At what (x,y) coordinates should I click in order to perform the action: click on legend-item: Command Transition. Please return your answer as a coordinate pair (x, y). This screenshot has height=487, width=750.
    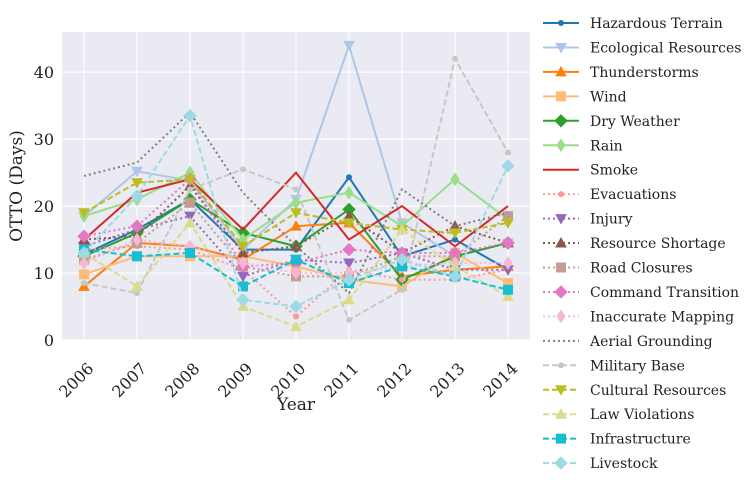
    Looking at the image, I should click on (641, 293).